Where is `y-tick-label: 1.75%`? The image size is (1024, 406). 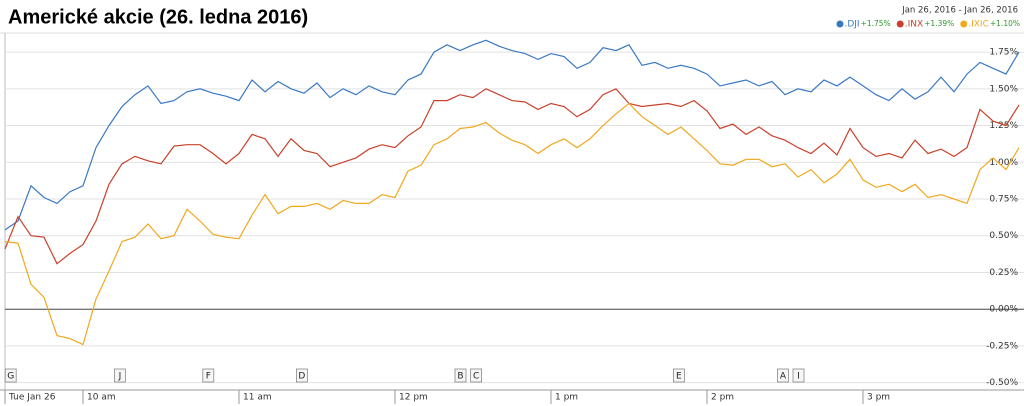 y-tick-label: 1.75% is located at coordinates (1003, 53).